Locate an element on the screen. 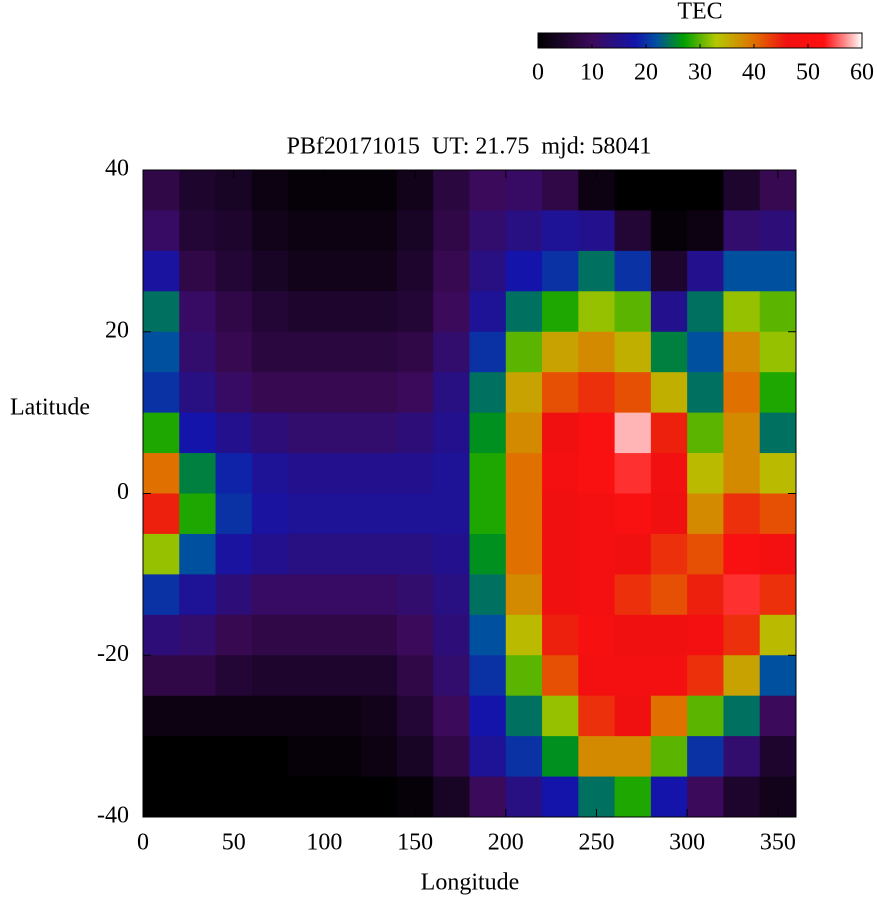 The width and height of the screenshot is (877, 905). colorbar-tick-label: 60 is located at coordinates (862, 73).